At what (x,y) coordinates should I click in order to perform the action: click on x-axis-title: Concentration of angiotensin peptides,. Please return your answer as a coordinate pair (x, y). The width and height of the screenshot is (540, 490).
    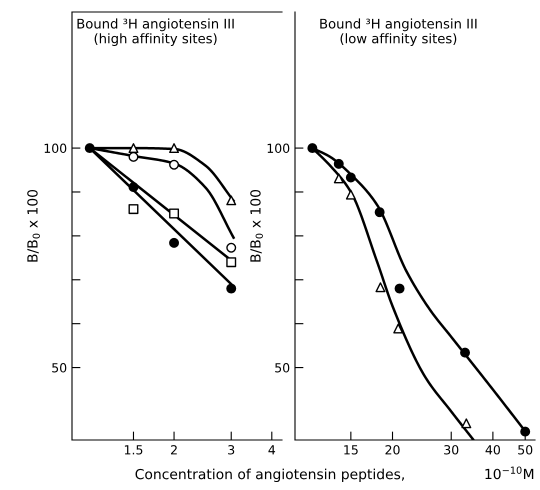
    Looking at the image, I should click on (270, 475).